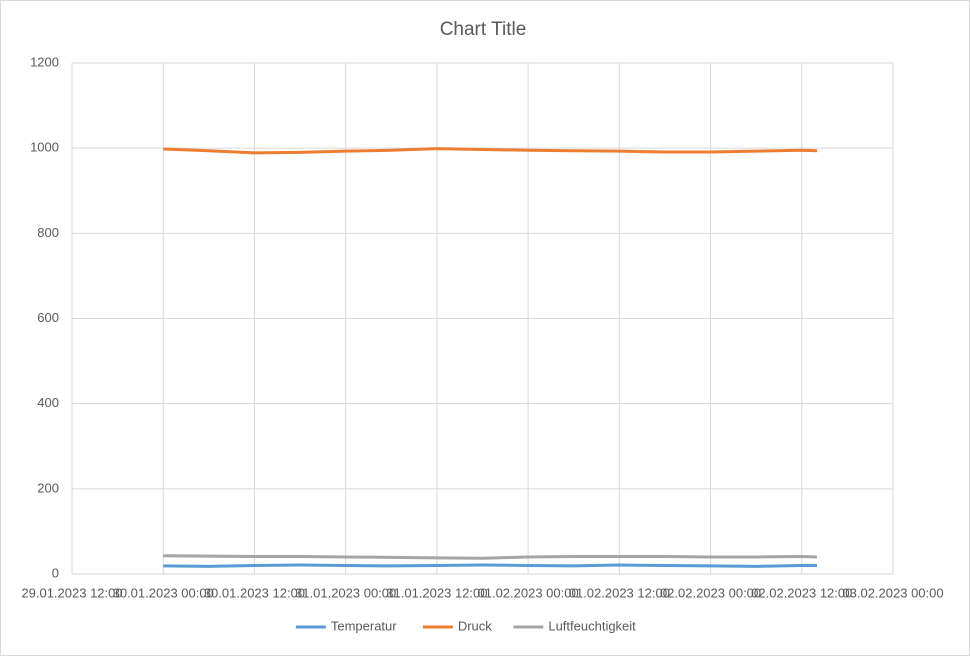 The height and width of the screenshot is (656, 970). Describe the element at coordinates (44, 61) in the screenshot. I see `y-tick-label: 1200` at that location.